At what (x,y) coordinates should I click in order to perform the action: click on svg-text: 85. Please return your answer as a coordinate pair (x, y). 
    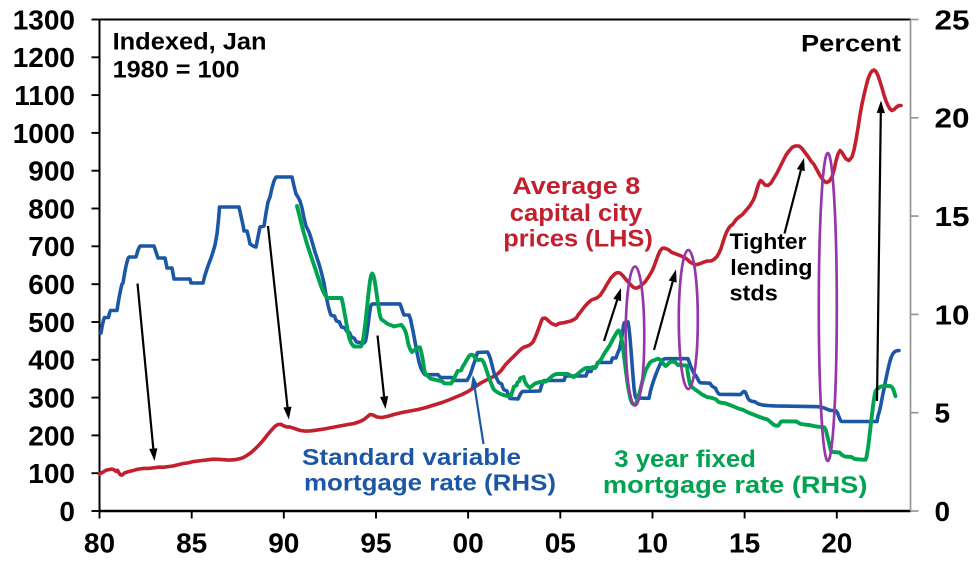
    Looking at the image, I should click on (191, 543).